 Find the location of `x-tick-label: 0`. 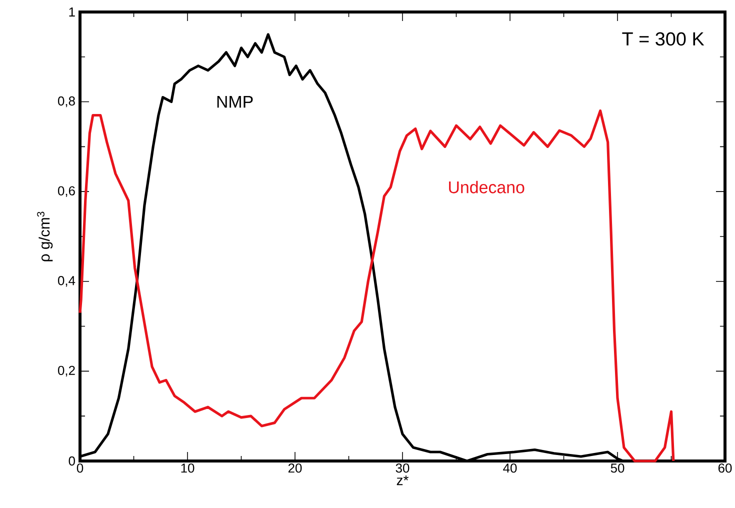

x-tick-label: 0 is located at coordinates (80, 468).